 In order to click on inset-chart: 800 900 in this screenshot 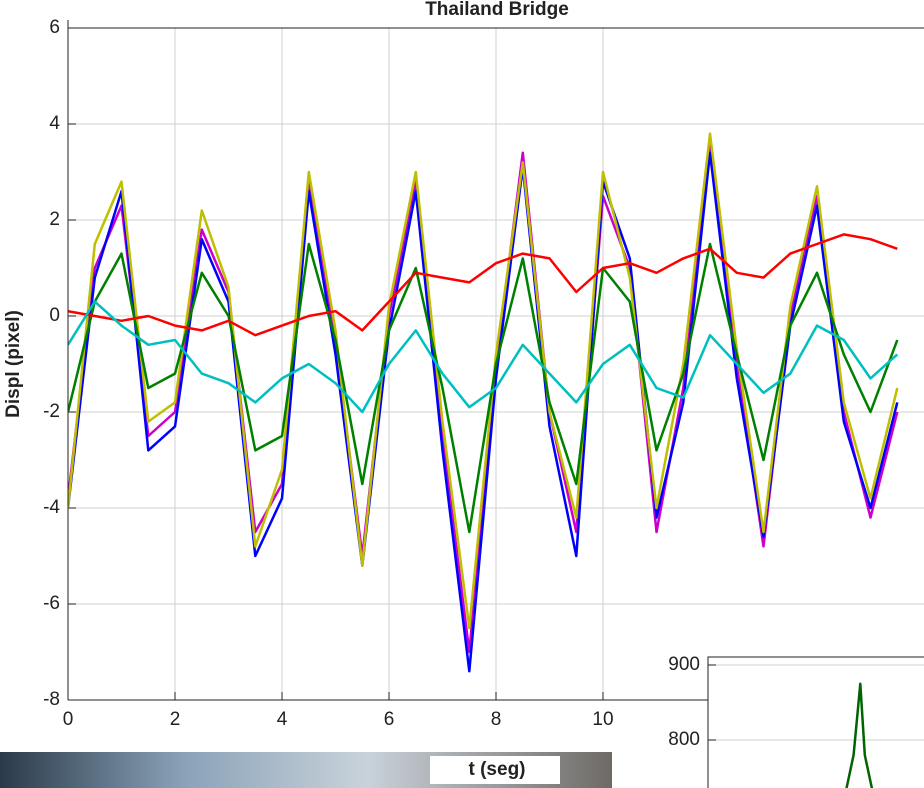, I will do `click(796, 721)`.